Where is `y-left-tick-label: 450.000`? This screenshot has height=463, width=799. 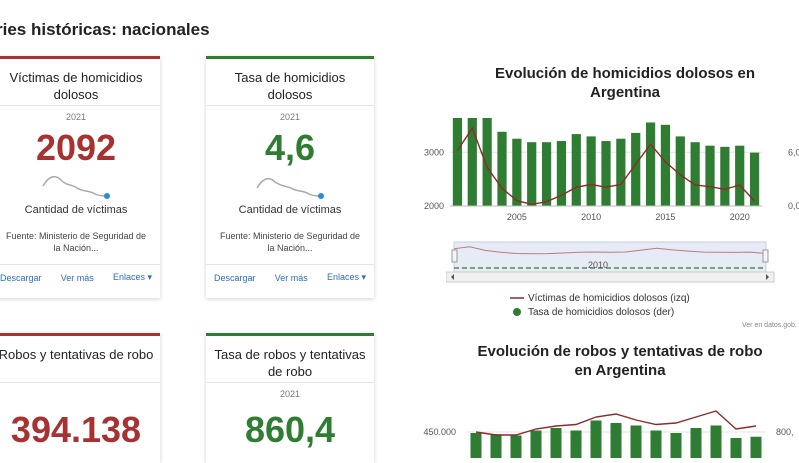 y-left-tick-label: 450.000 is located at coordinates (439, 432).